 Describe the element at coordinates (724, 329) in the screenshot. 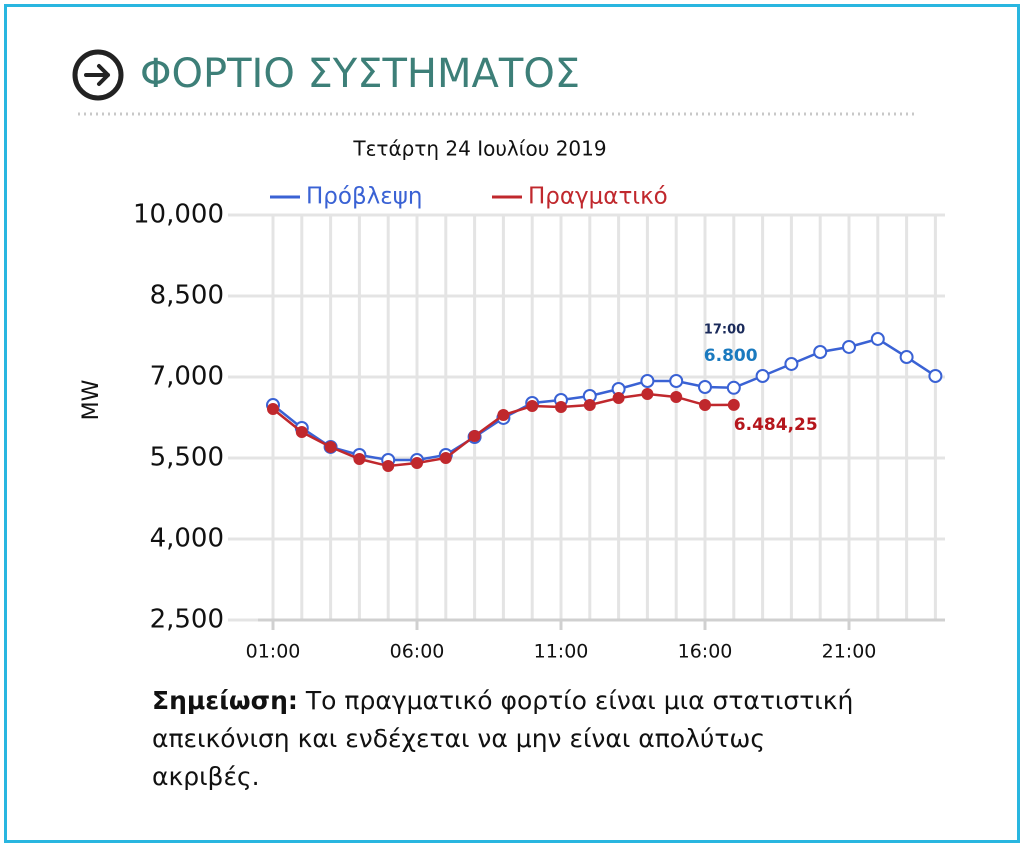

I see `tooltip-time: 17:00` at that location.